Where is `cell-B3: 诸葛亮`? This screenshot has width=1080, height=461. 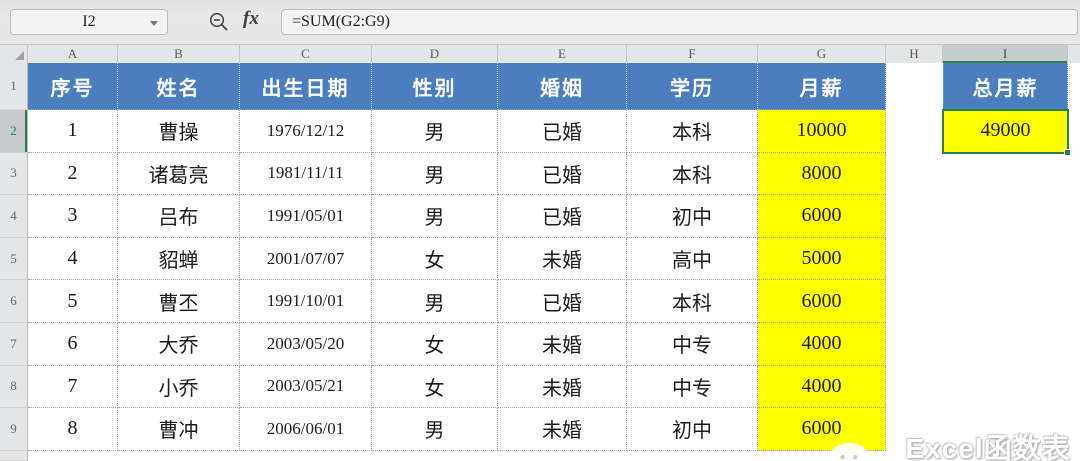
cell-B3: 诸葛亮 is located at coordinates (179, 174).